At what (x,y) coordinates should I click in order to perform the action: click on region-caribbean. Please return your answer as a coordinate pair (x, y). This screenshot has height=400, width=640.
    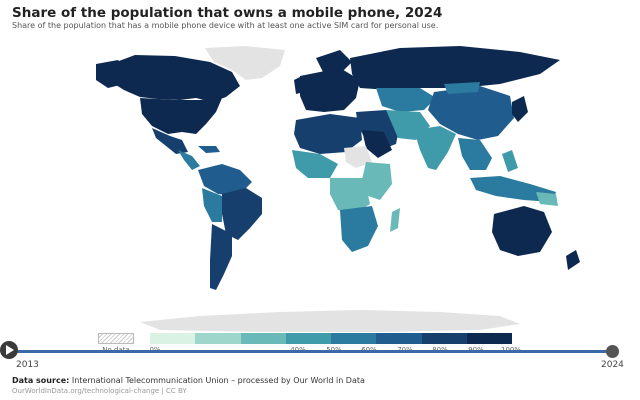
    Looking at the image, I should click on (209, 149).